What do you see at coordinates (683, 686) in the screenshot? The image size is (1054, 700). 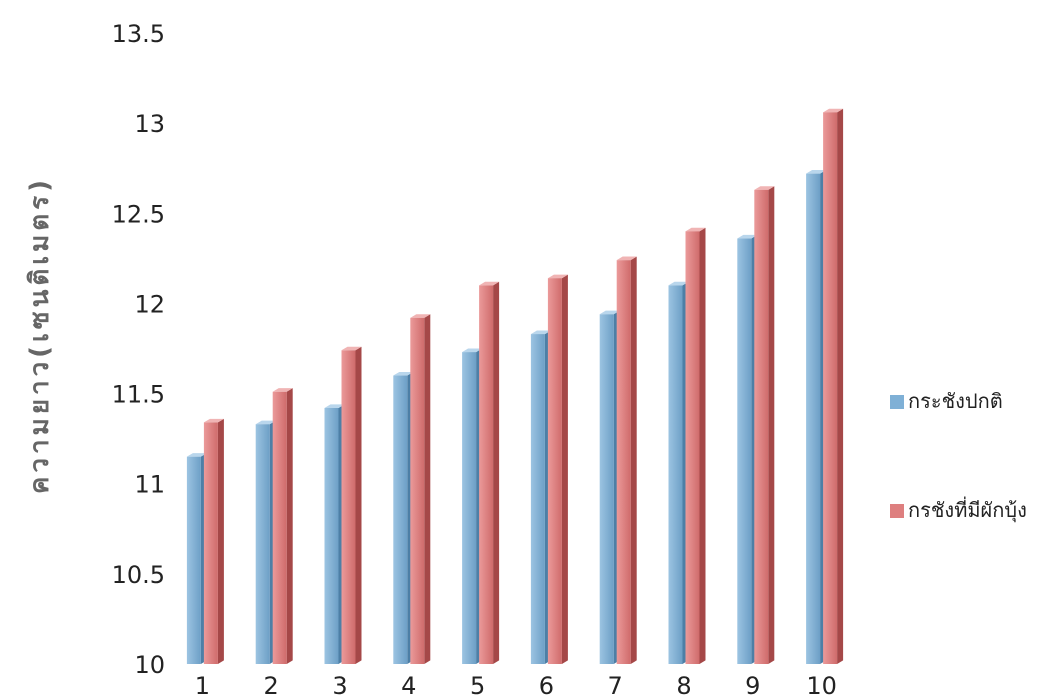 I see `x-tick-label: 8` at bounding box center [683, 686].